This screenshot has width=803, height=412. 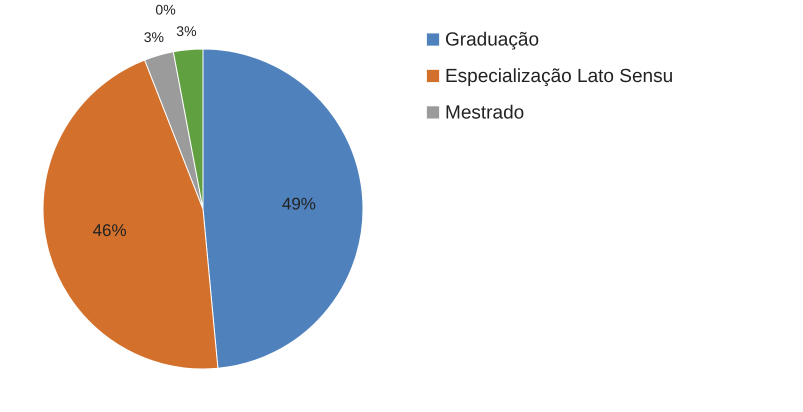 I want to click on data-label: 49%, so click(x=299, y=204).